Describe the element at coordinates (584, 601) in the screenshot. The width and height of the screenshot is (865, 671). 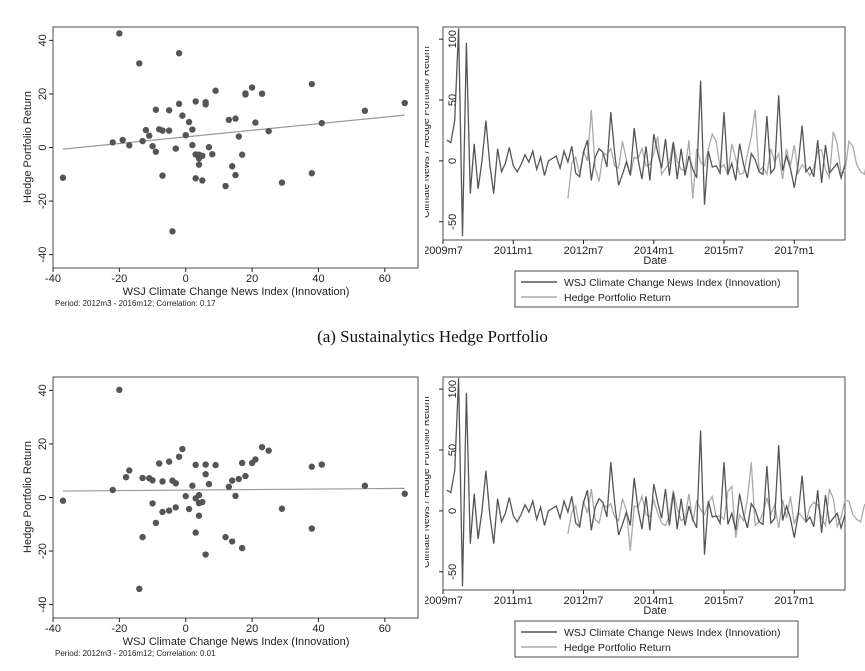
I see `x-tick-label: 2012m7` at that location.